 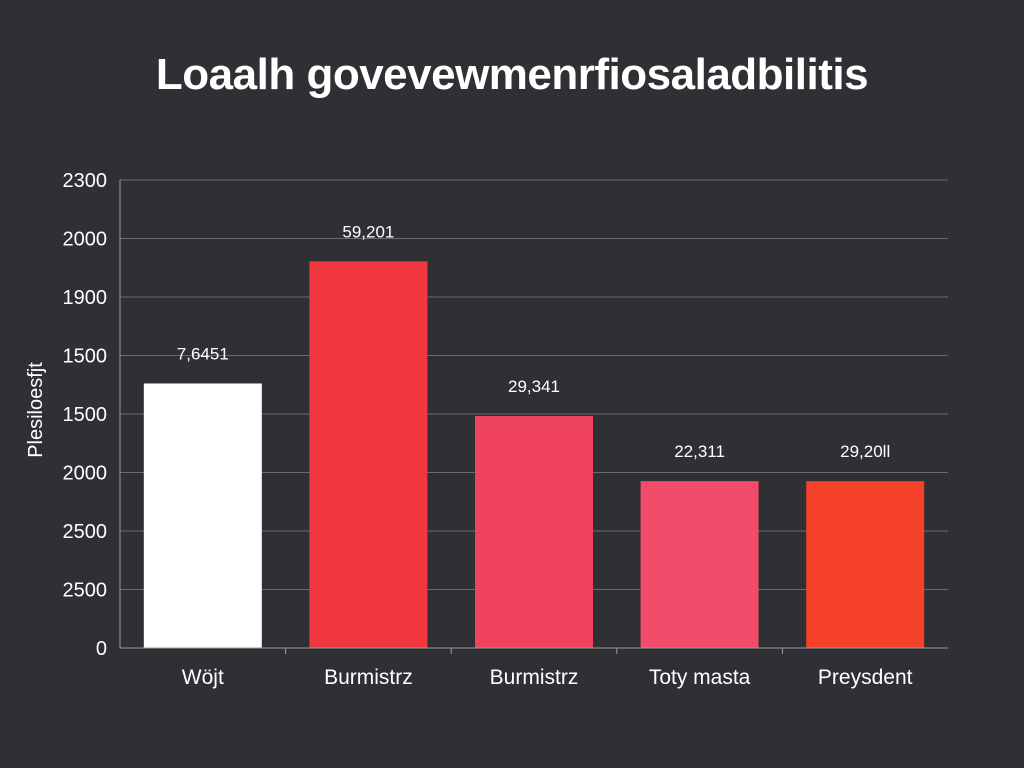 I want to click on x-tick-label: Preysdent, so click(x=865, y=677).